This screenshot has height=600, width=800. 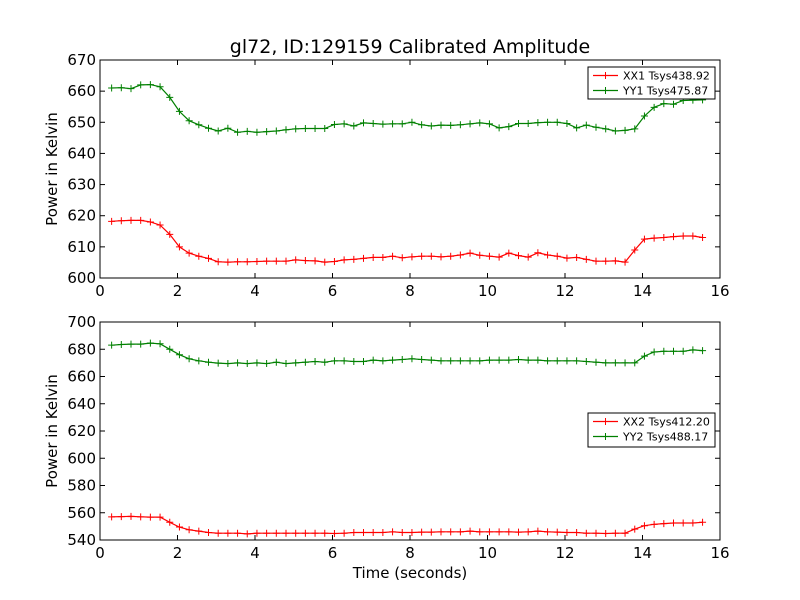 What do you see at coordinates (100, 553) in the screenshot?
I see `x-tick-label: 0` at bounding box center [100, 553].